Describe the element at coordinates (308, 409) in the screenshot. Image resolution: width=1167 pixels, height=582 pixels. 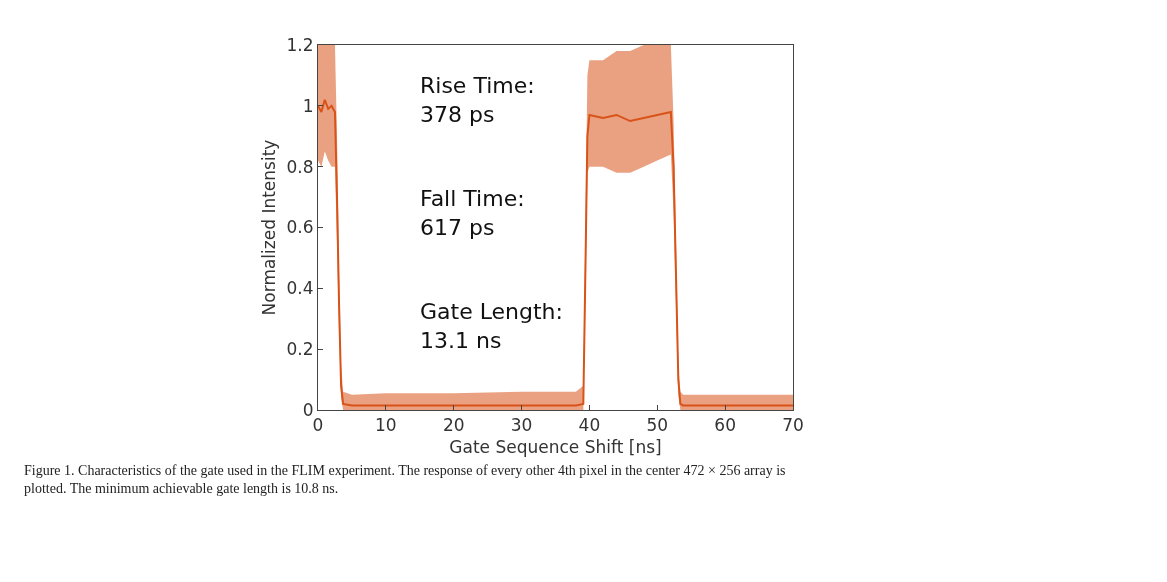
I see `y-tick-label: 0` at that location.